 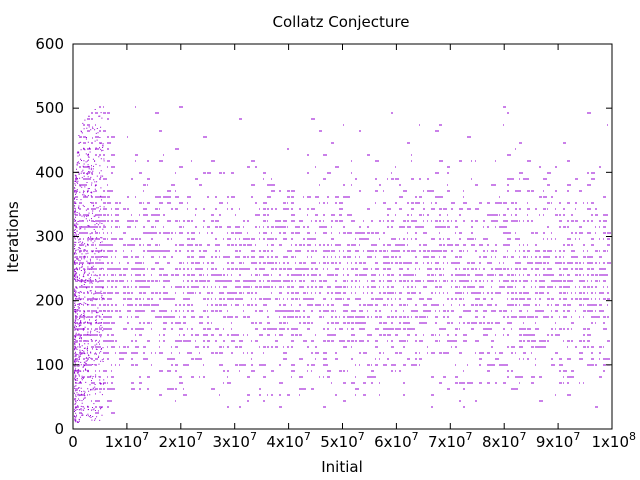 What do you see at coordinates (504, 440) in the screenshot?
I see `x-tick-label: 8x10⁷` at bounding box center [504, 440].